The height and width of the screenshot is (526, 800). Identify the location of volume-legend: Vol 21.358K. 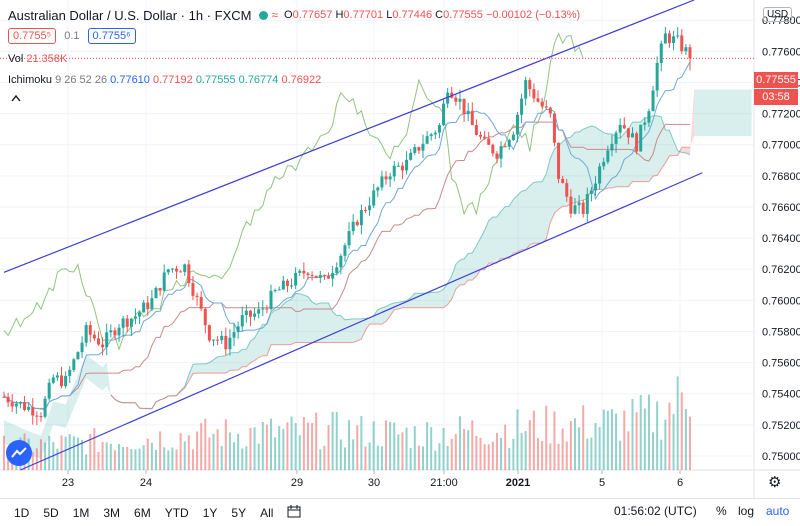
(37, 59).